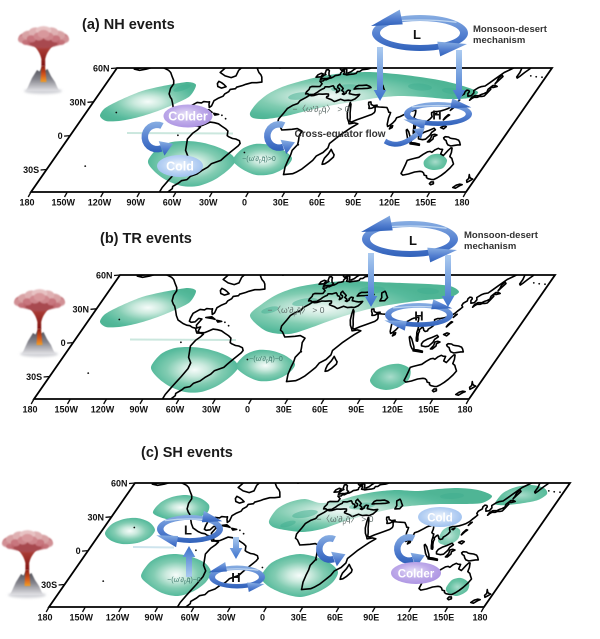 This screenshot has width=600, height=639. I want to click on svg-text: −(ω′∂pq̄)>0, so click(259, 160).